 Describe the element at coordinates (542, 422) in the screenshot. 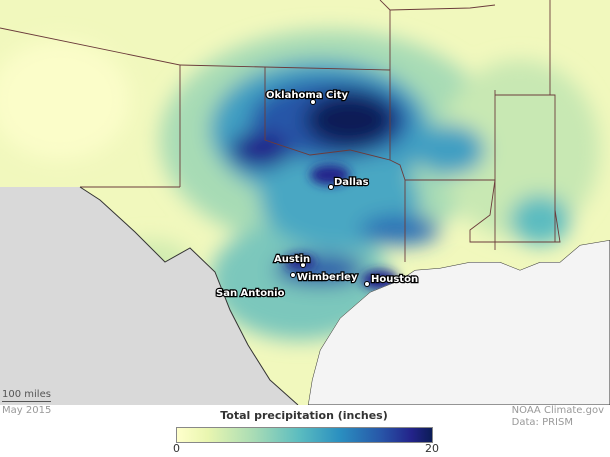

I see `credit-data: Data: PRISM` at that location.